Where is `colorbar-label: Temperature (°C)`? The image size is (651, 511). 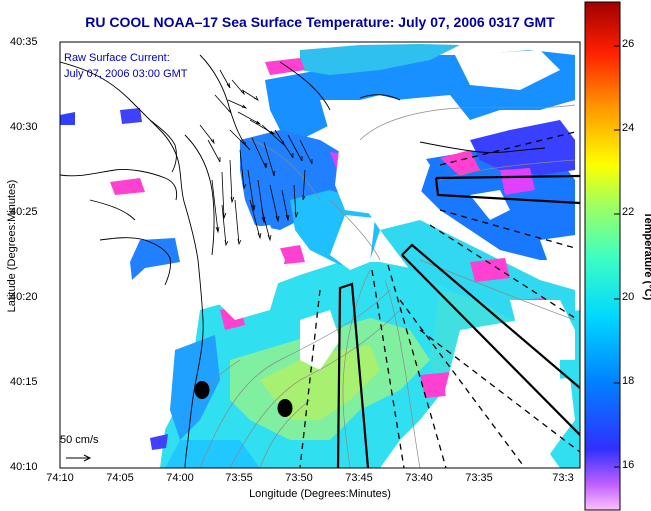
colorbar-label: Temperature (°C) is located at coordinates (646, 256).